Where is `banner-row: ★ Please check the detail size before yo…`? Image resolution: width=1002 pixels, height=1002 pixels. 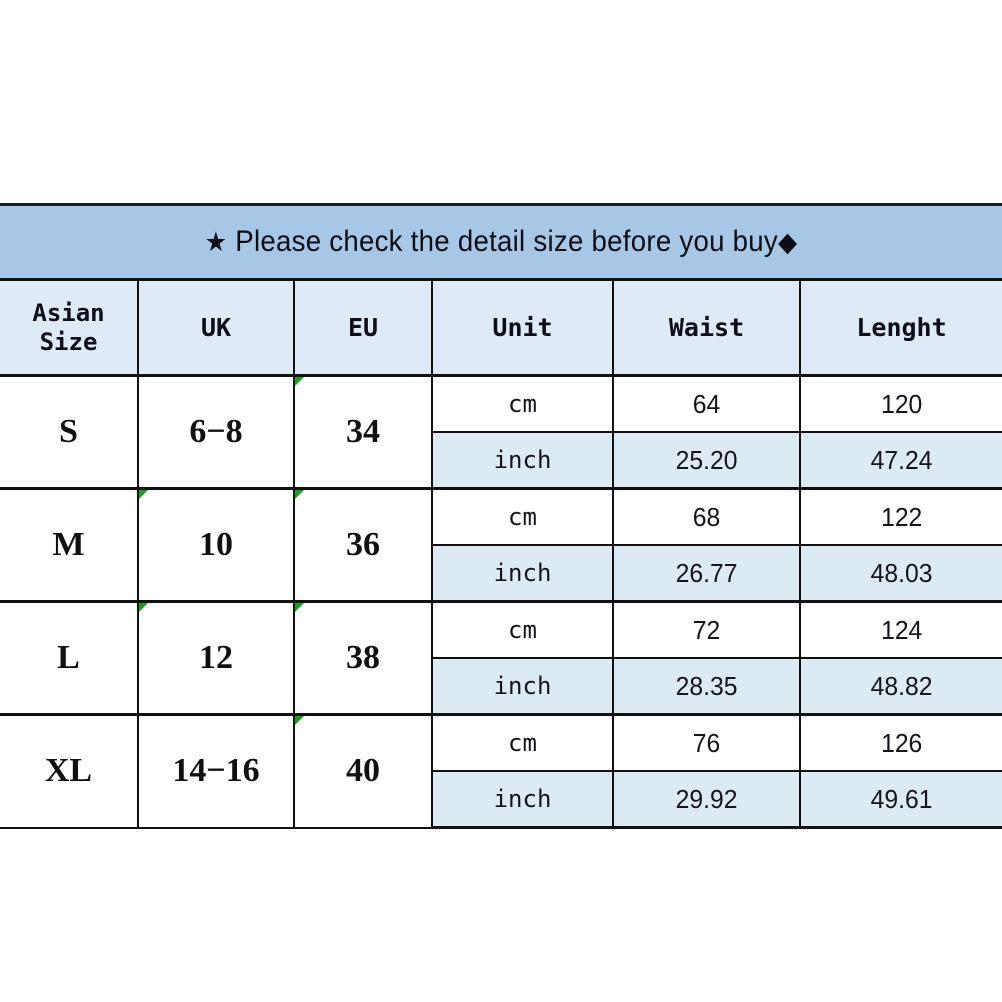 banner-row: ★ Please check the detail size before yo… is located at coordinates (501, 242).